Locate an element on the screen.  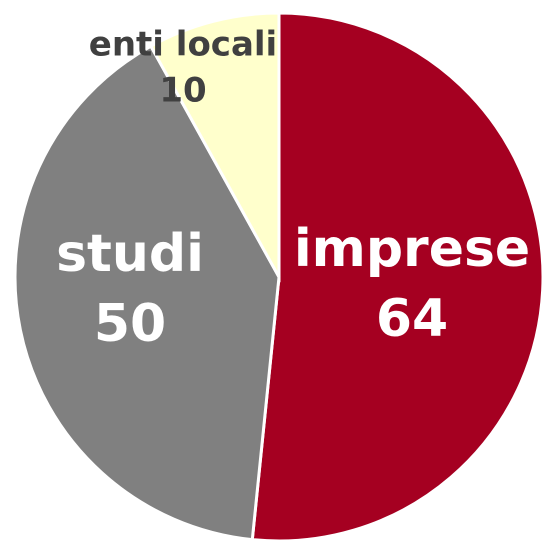
slice-label: enti locali is located at coordinates (183, 45).